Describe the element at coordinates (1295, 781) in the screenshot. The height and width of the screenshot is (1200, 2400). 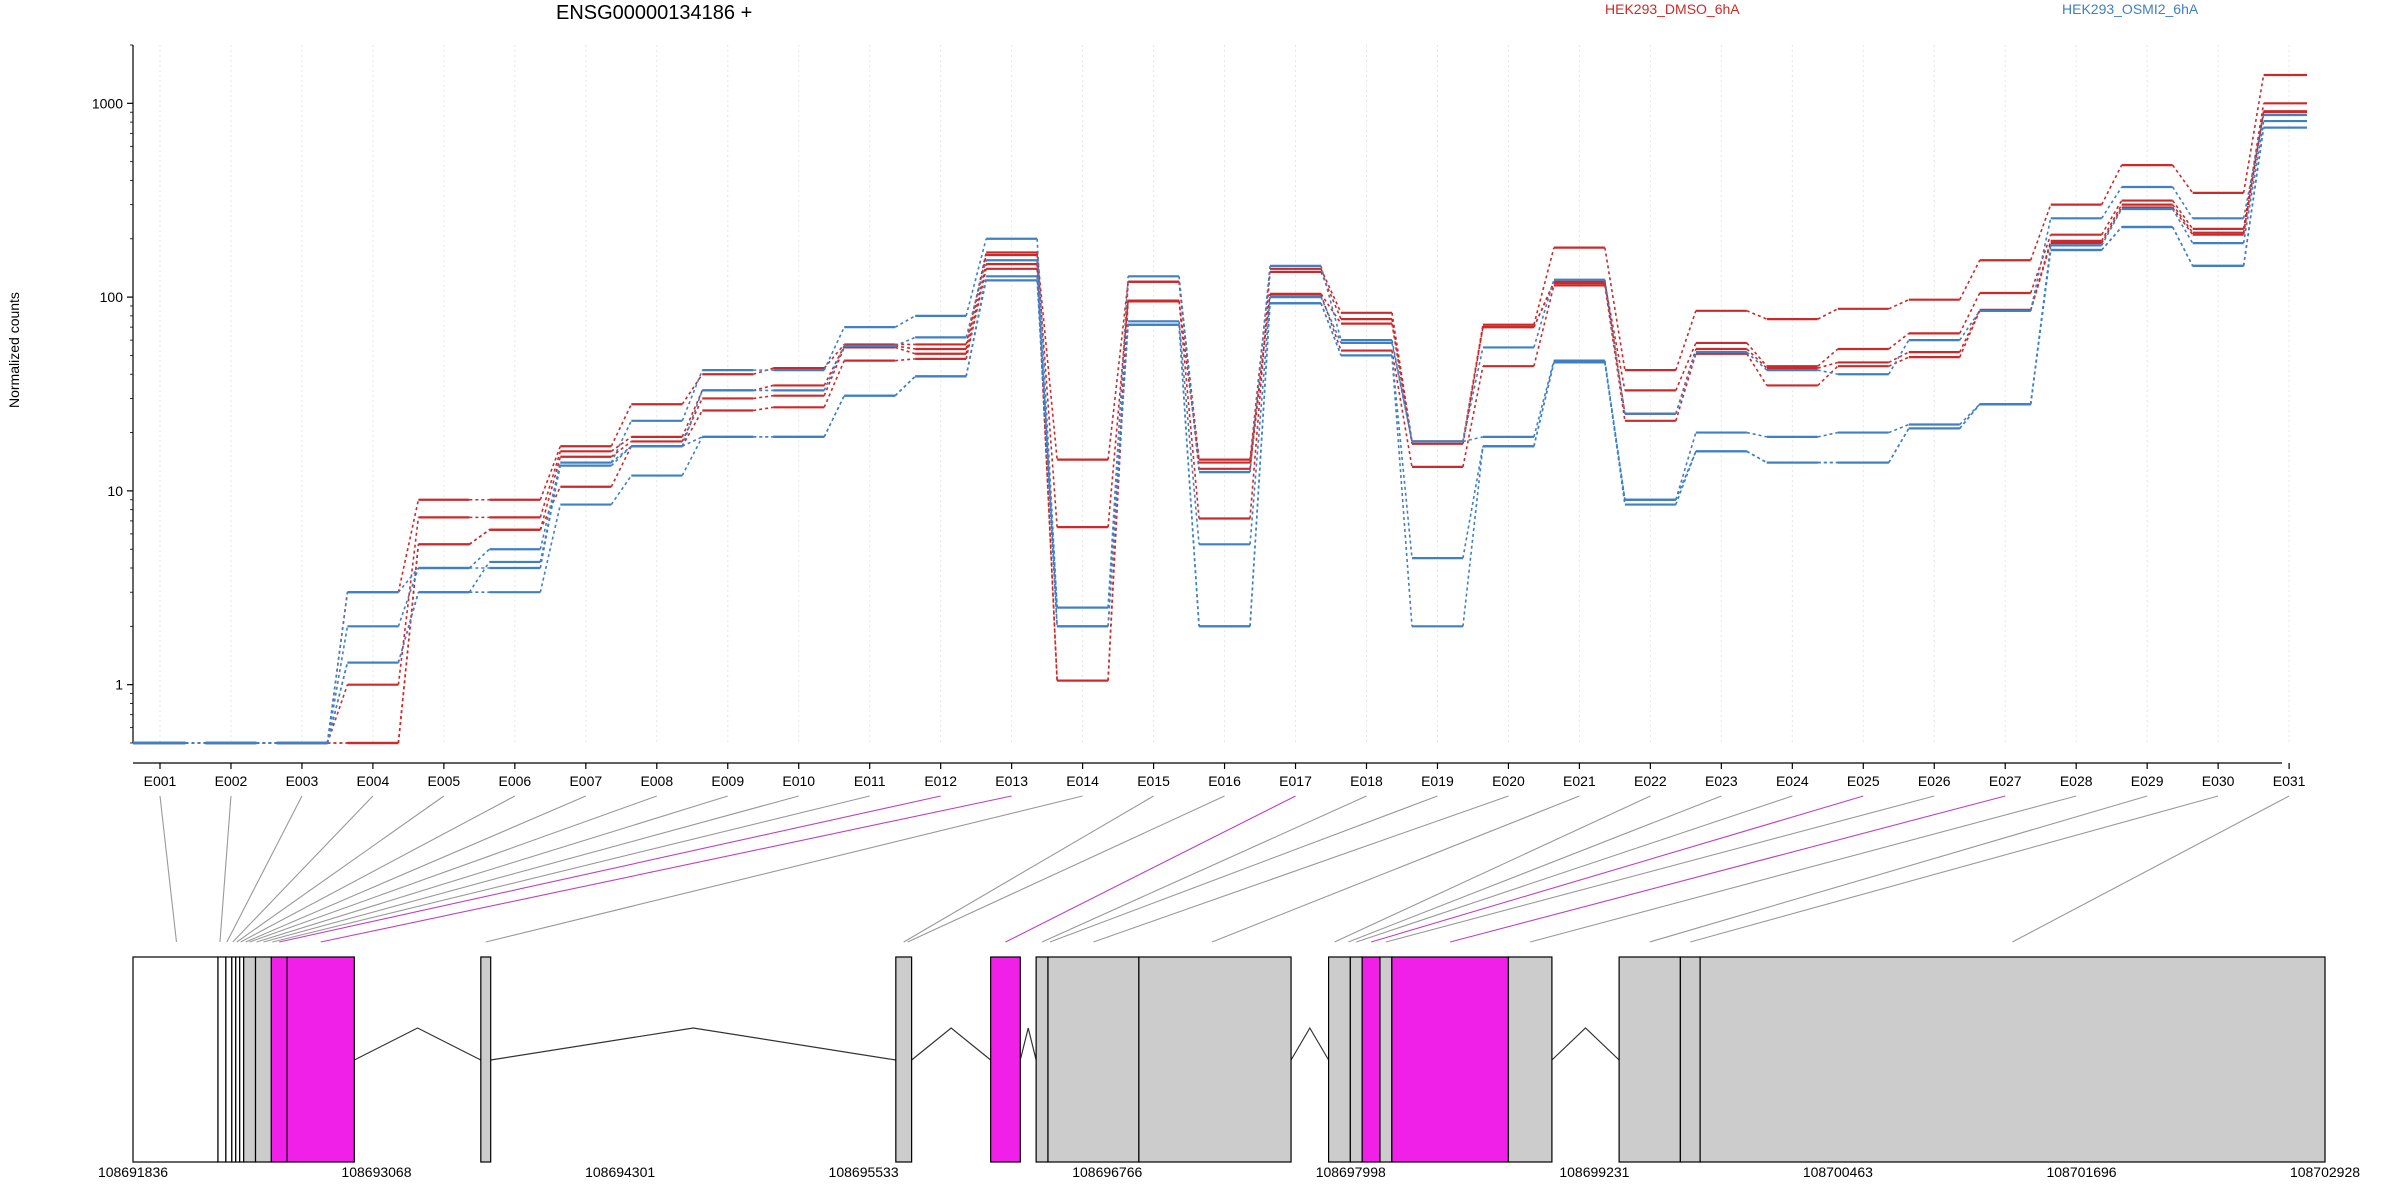
I see `x-tick-label: E017` at that location.